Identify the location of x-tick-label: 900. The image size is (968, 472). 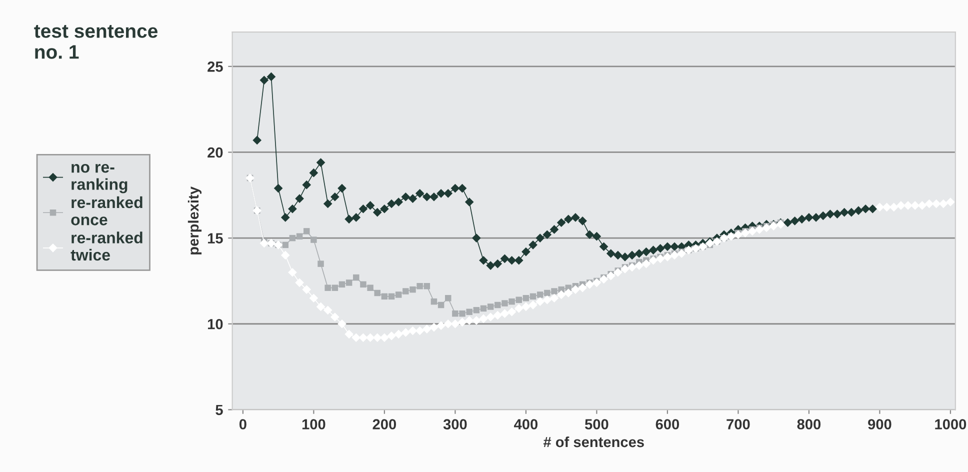
(880, 424).